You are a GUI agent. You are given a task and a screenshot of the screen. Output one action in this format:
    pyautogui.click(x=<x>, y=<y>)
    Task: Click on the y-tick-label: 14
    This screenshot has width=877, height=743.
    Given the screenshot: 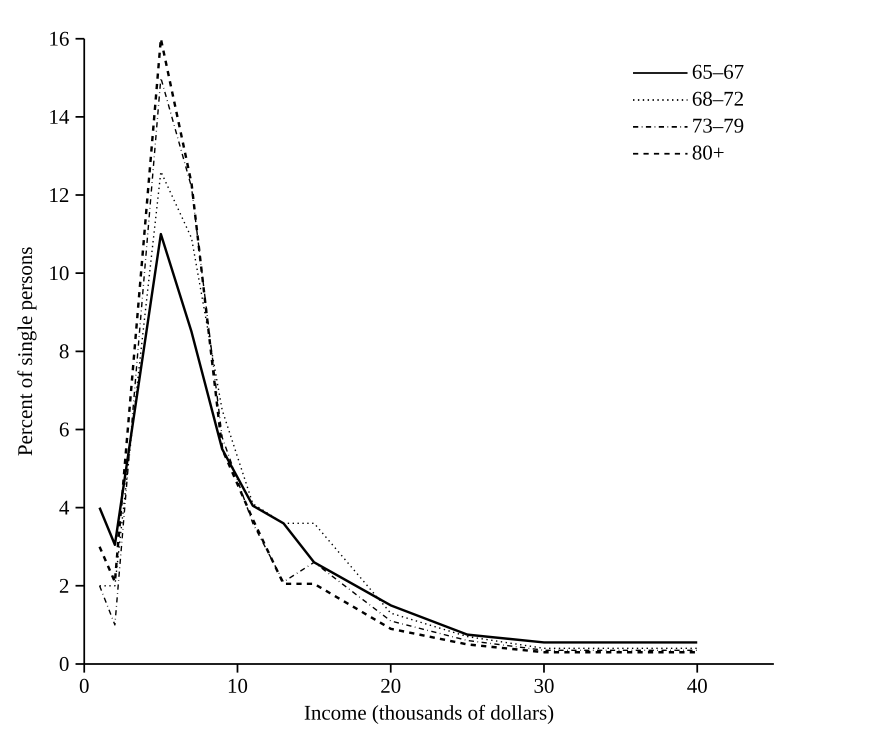 What is the action you would take?
    pyautogui.click(x=60, y=117)
    